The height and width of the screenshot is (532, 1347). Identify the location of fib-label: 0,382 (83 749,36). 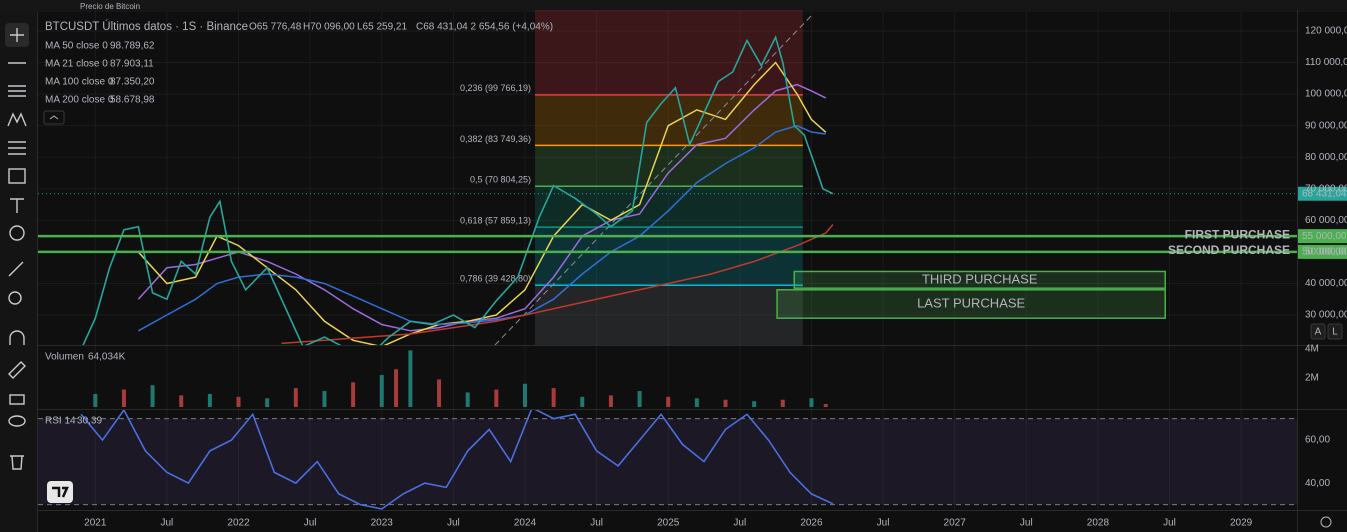
(495, 139).